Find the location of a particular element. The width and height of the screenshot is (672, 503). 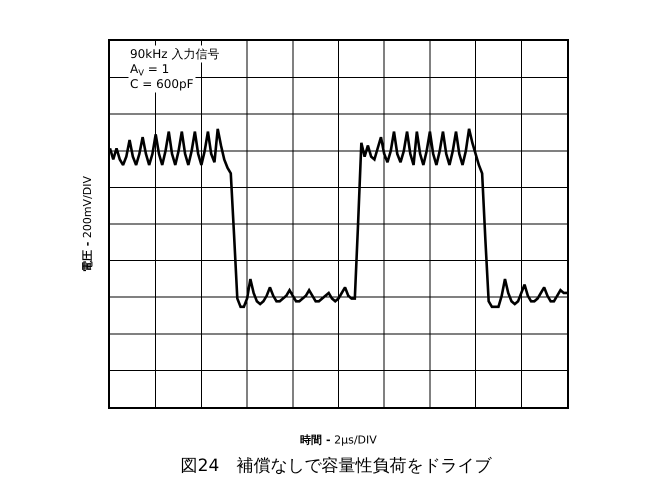

text: 90kHz 入力信号 is located at coordinates (175, 54).